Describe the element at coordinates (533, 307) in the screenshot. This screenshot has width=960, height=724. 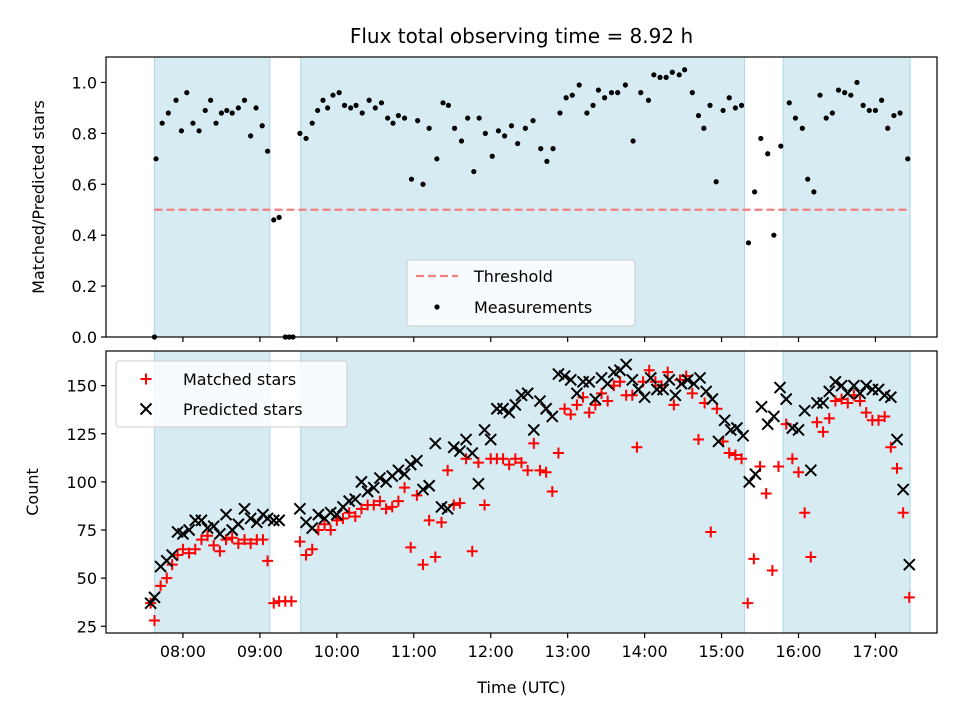
I see `legend-measurement-label: Measurements` at that location.